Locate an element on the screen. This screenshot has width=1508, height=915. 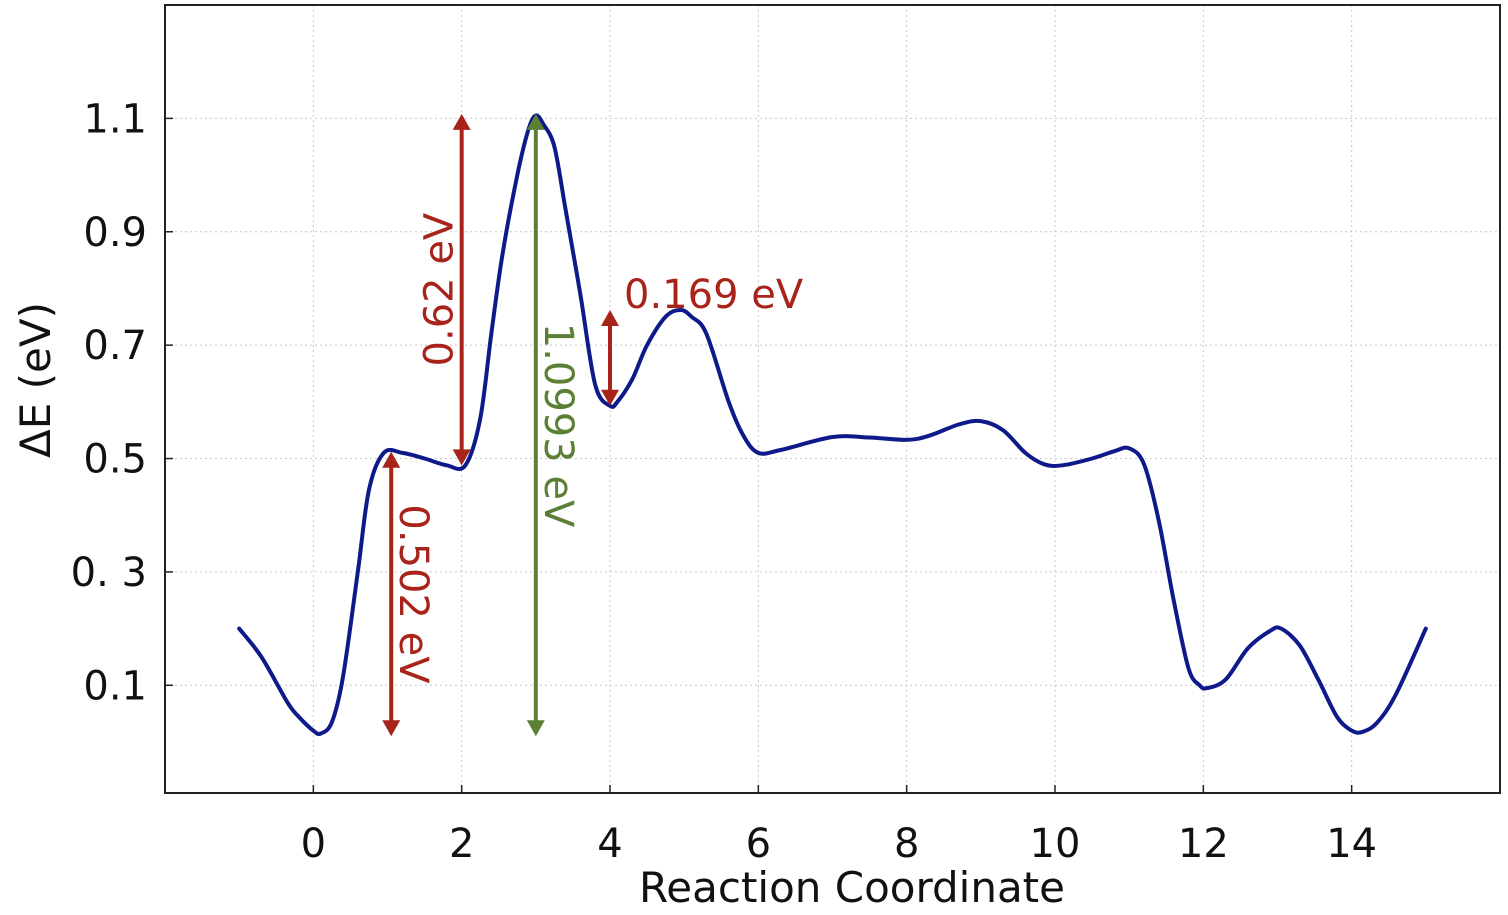
x-tick-label: 10 is located at coordinates (1055, 844).